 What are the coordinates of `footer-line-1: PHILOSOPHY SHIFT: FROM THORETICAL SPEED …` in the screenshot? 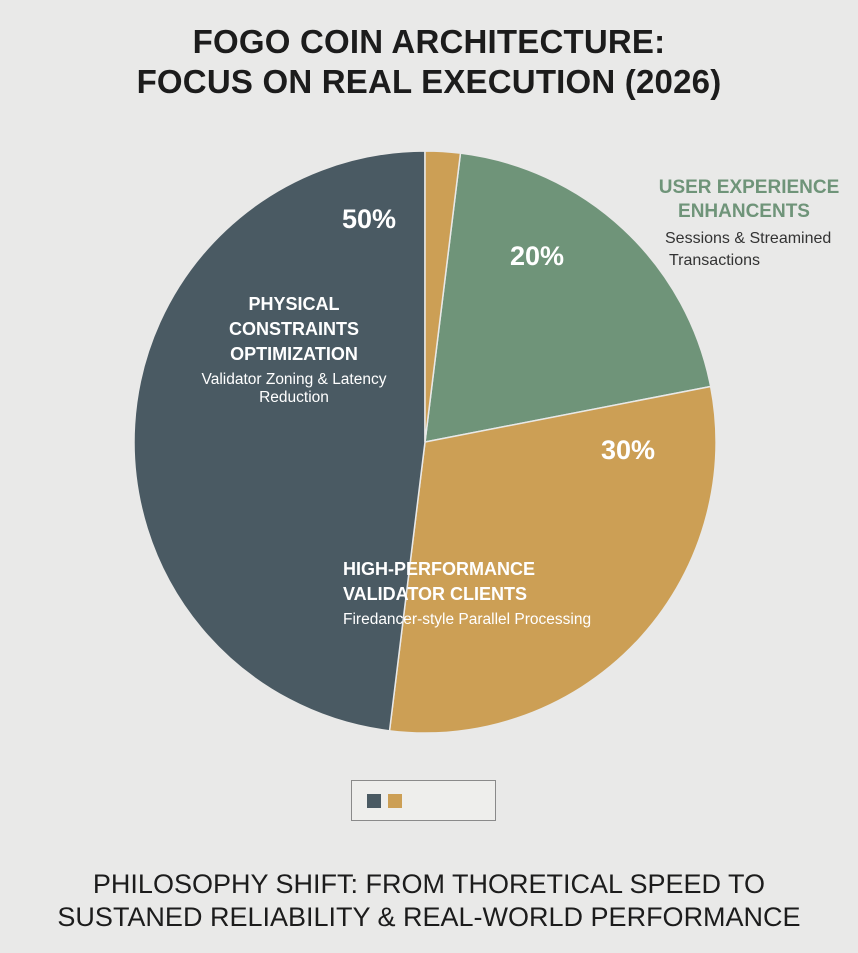 It's located at (429, 884).